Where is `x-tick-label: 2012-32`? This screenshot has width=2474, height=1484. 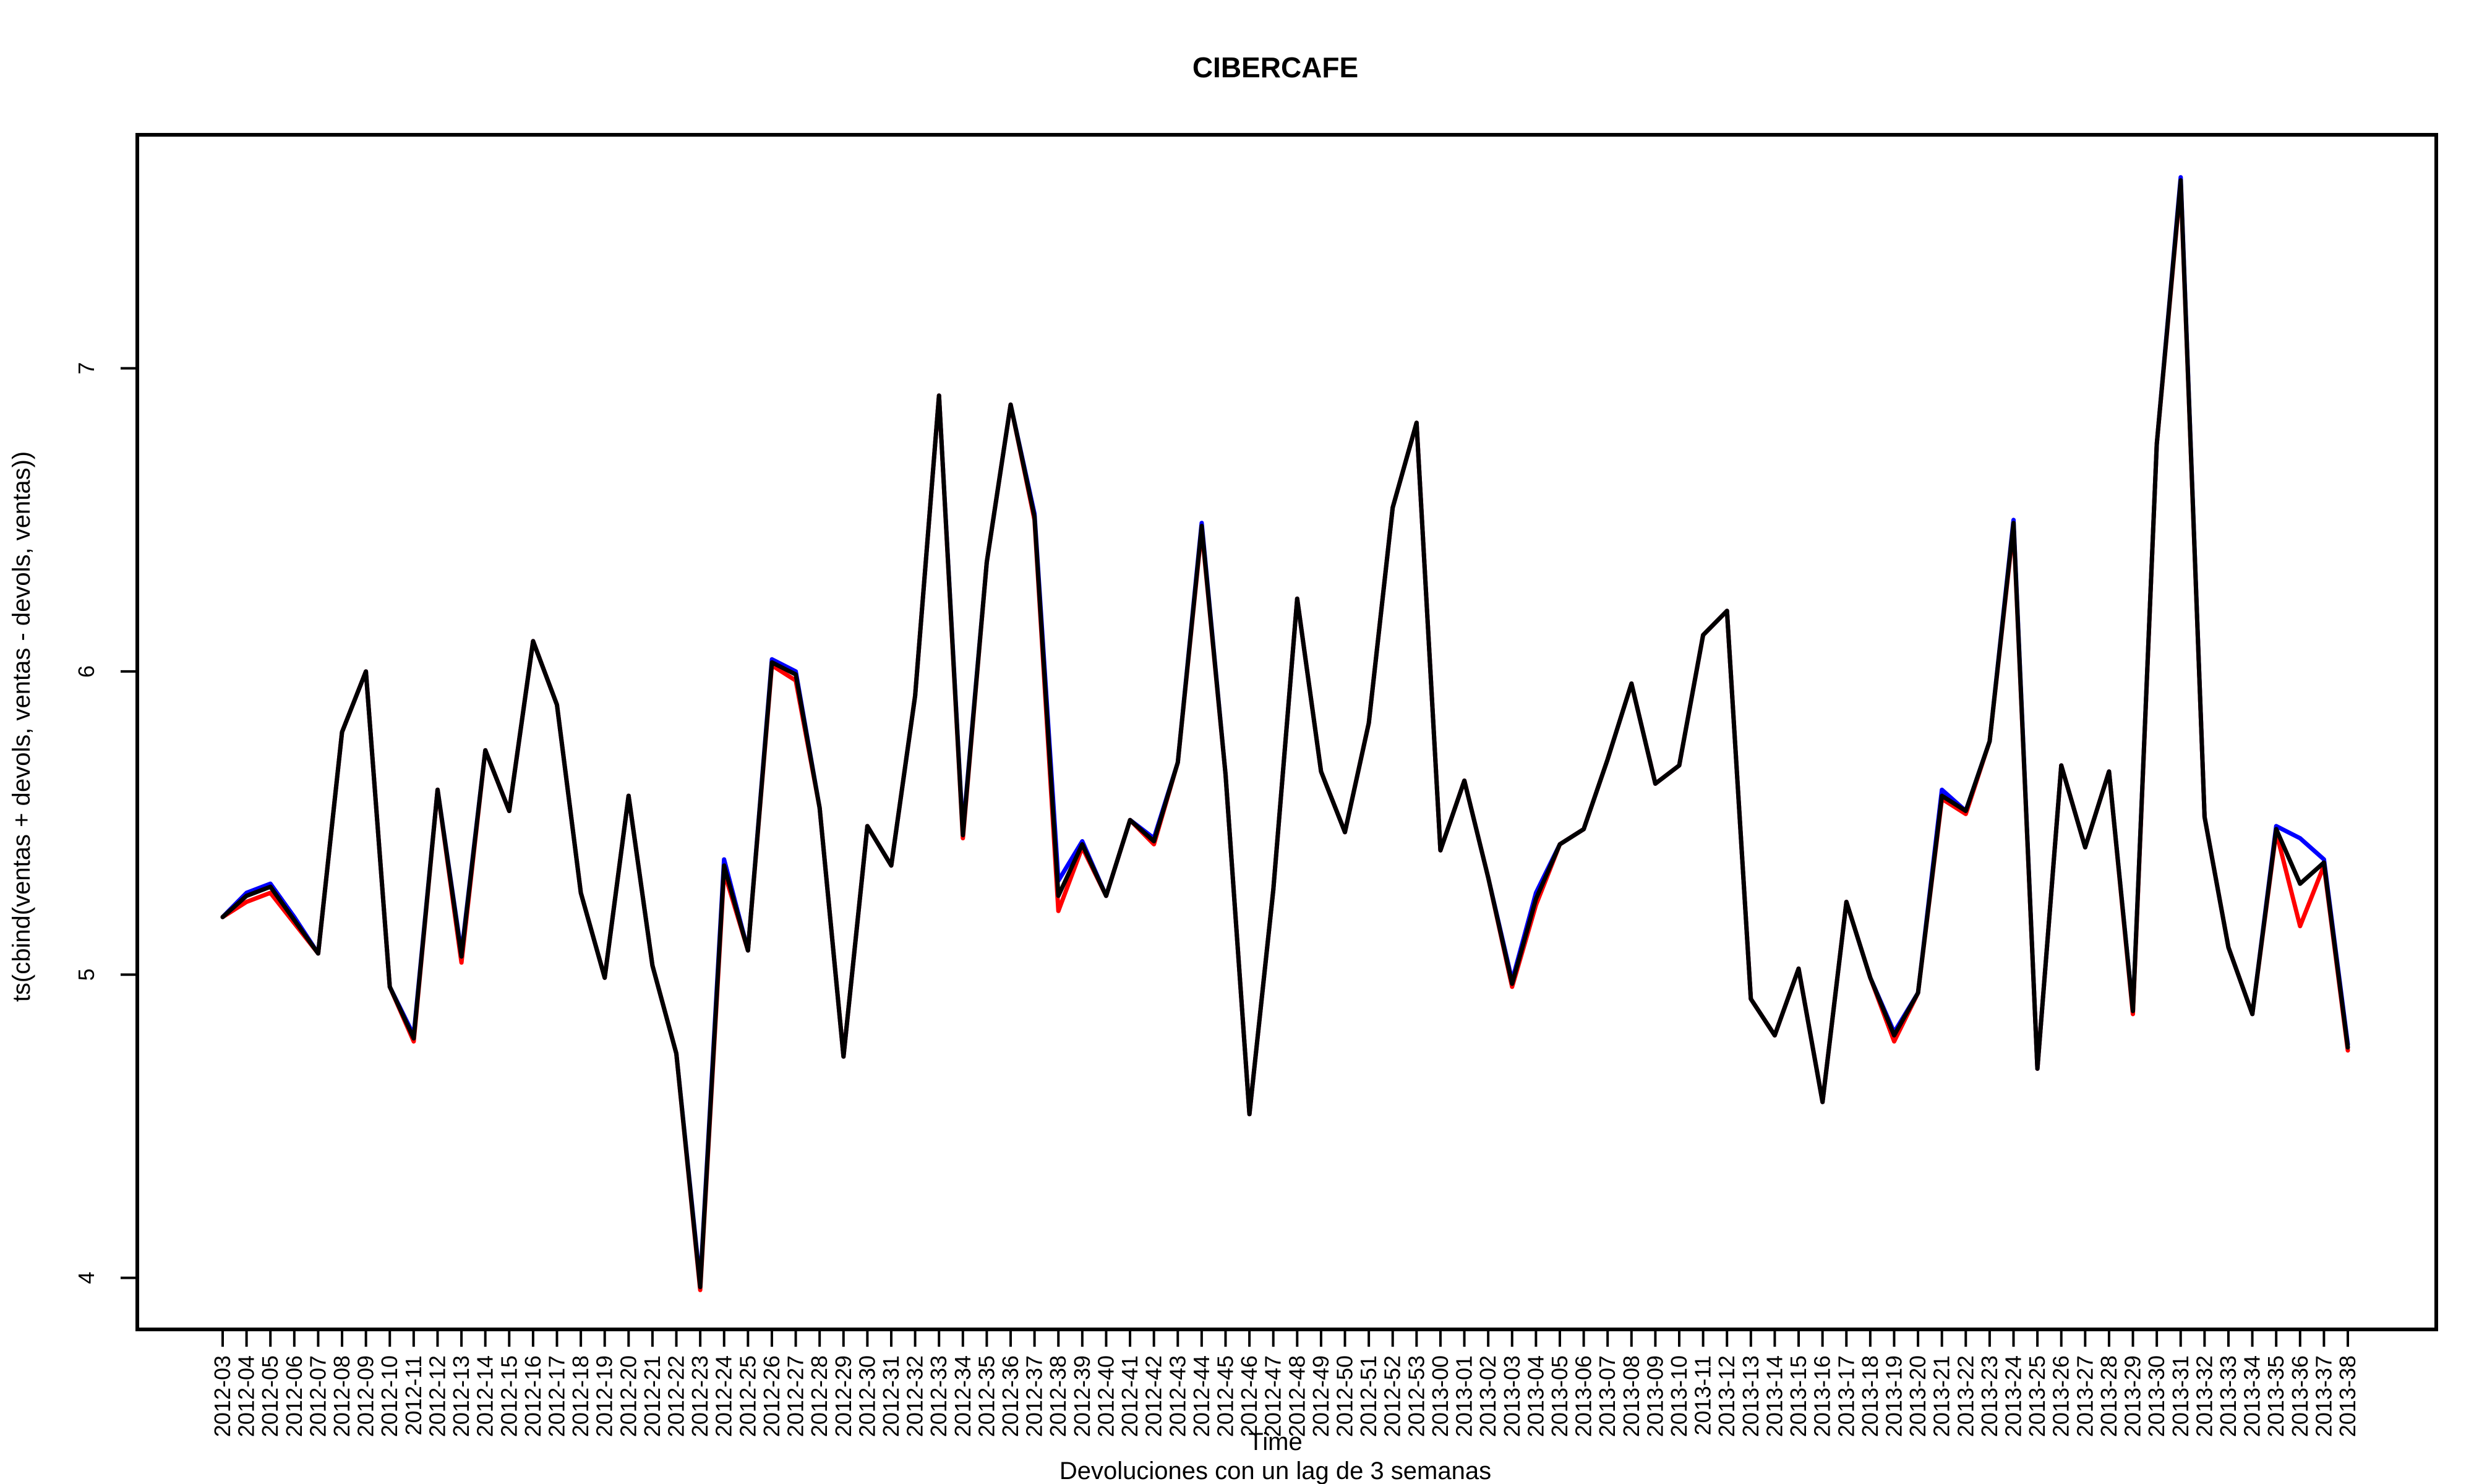 x-tick-label: 2012-32 is located at coordinates (915, 1396).